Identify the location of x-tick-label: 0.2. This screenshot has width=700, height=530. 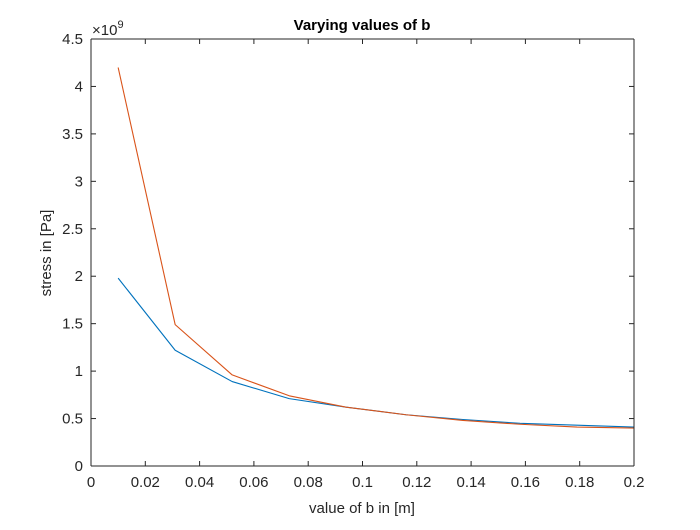
(634, 482).